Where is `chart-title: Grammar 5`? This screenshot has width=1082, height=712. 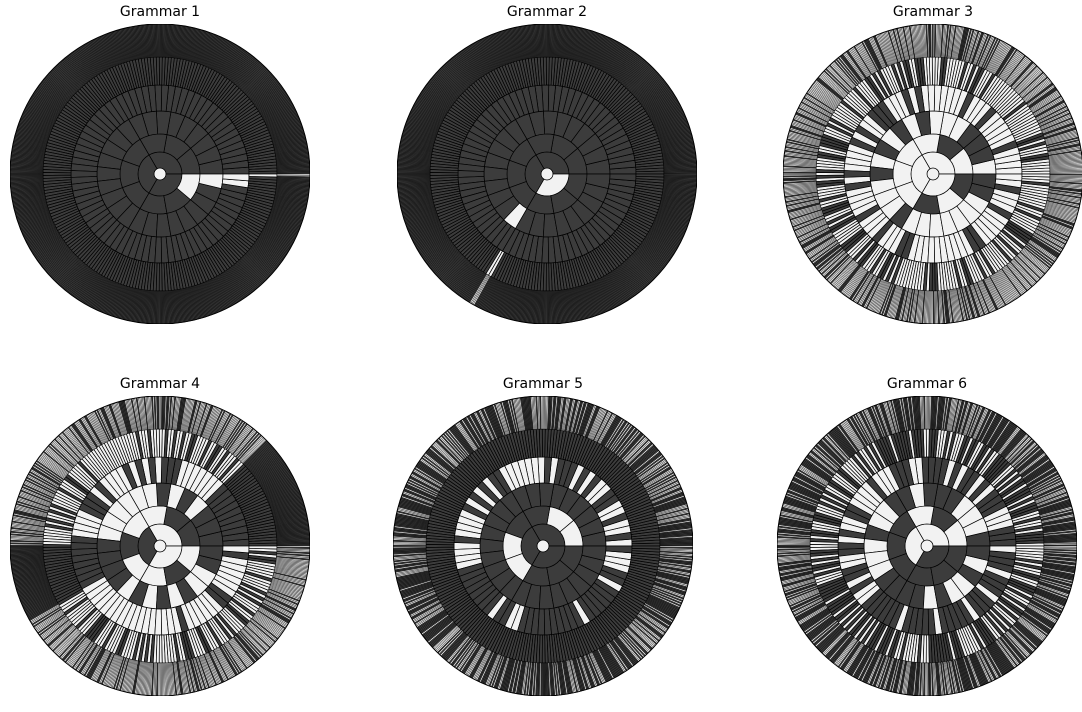
chart-title: Grammar 5 is located at coordinates (543, 384).